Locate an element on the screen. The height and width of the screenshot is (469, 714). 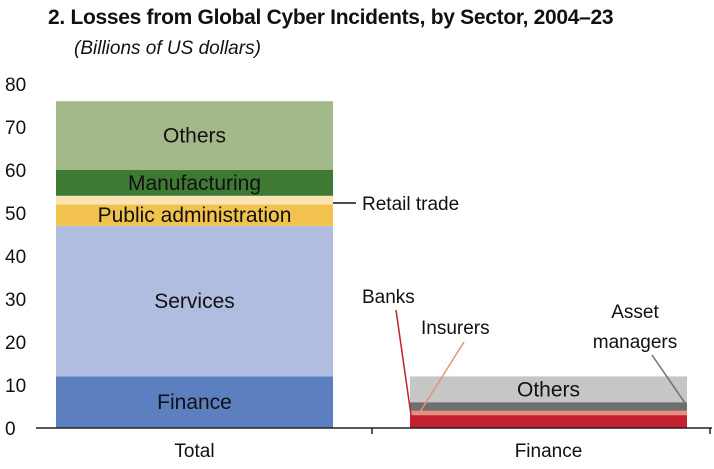
insurers-leader is located at coordinates (442, 377).